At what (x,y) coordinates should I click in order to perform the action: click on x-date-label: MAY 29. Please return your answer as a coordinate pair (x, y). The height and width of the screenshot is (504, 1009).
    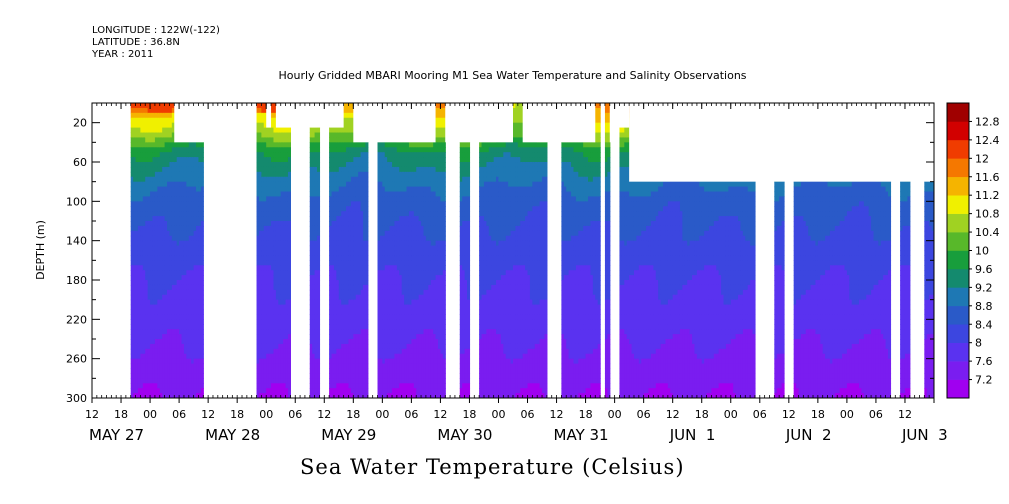
    Looking at the image, I should click on (348, 435).